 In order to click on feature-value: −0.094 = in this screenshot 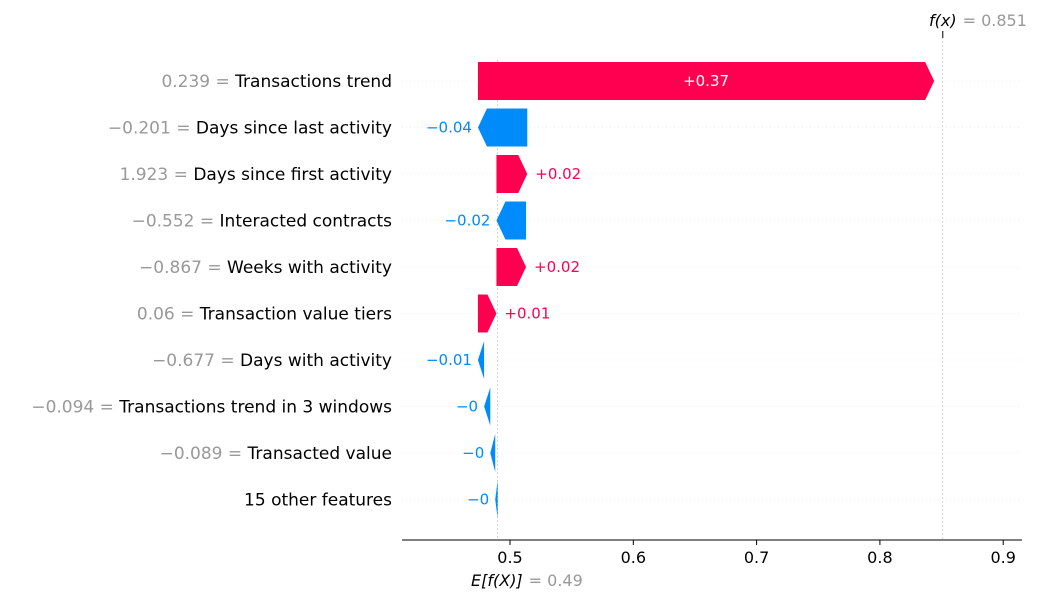, I will do `click(75, 408)`.